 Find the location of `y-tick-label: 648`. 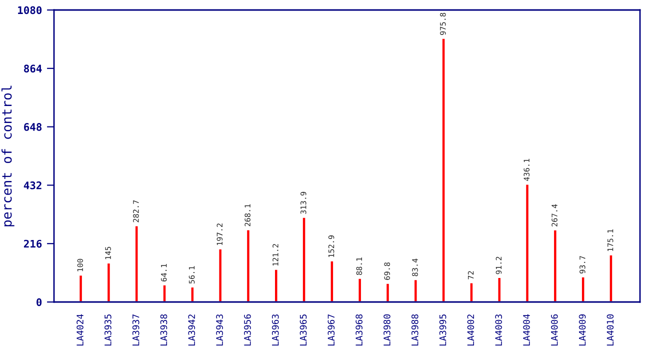

y-tick-label: 648 is located at coordinates (33, 127).